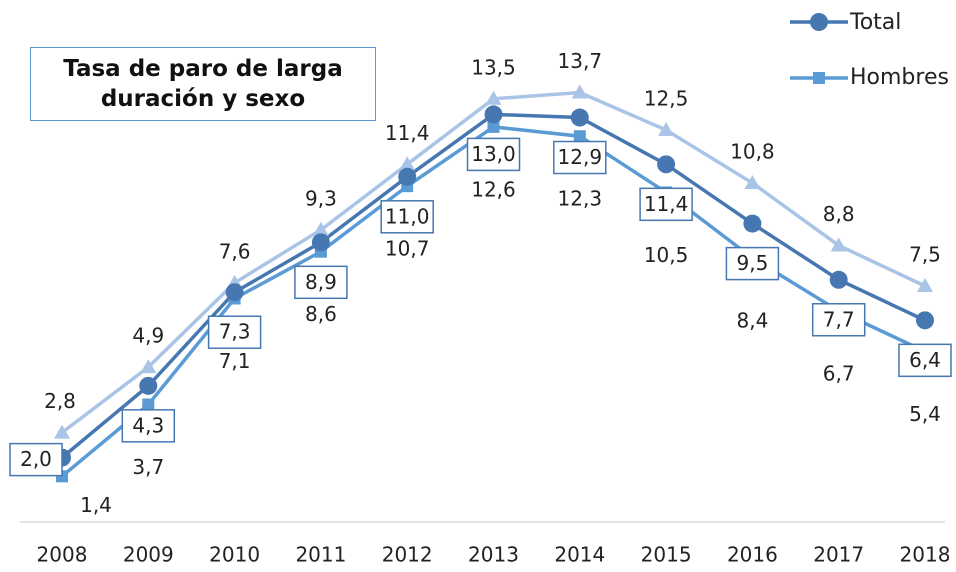 The height and width of the screenshot is (572, 956). Describe the element at coordinates (752, 320) in the screenshot. I see `data-label: 8,4` at that location.